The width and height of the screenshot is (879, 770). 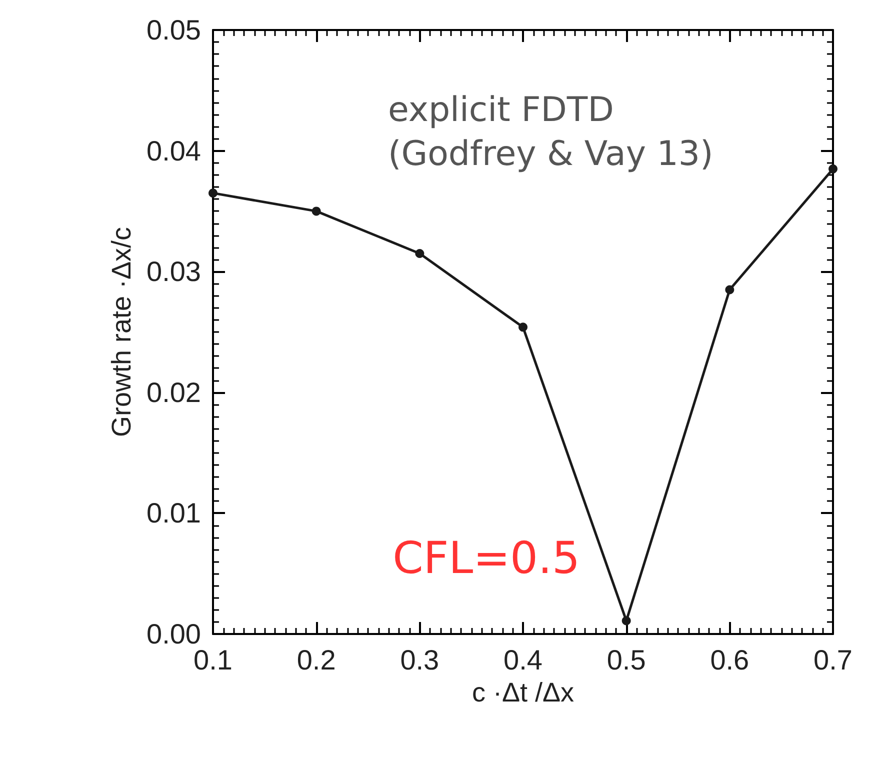 I want to click on x-tick-label: 0.6, so click(x=730, y=660).